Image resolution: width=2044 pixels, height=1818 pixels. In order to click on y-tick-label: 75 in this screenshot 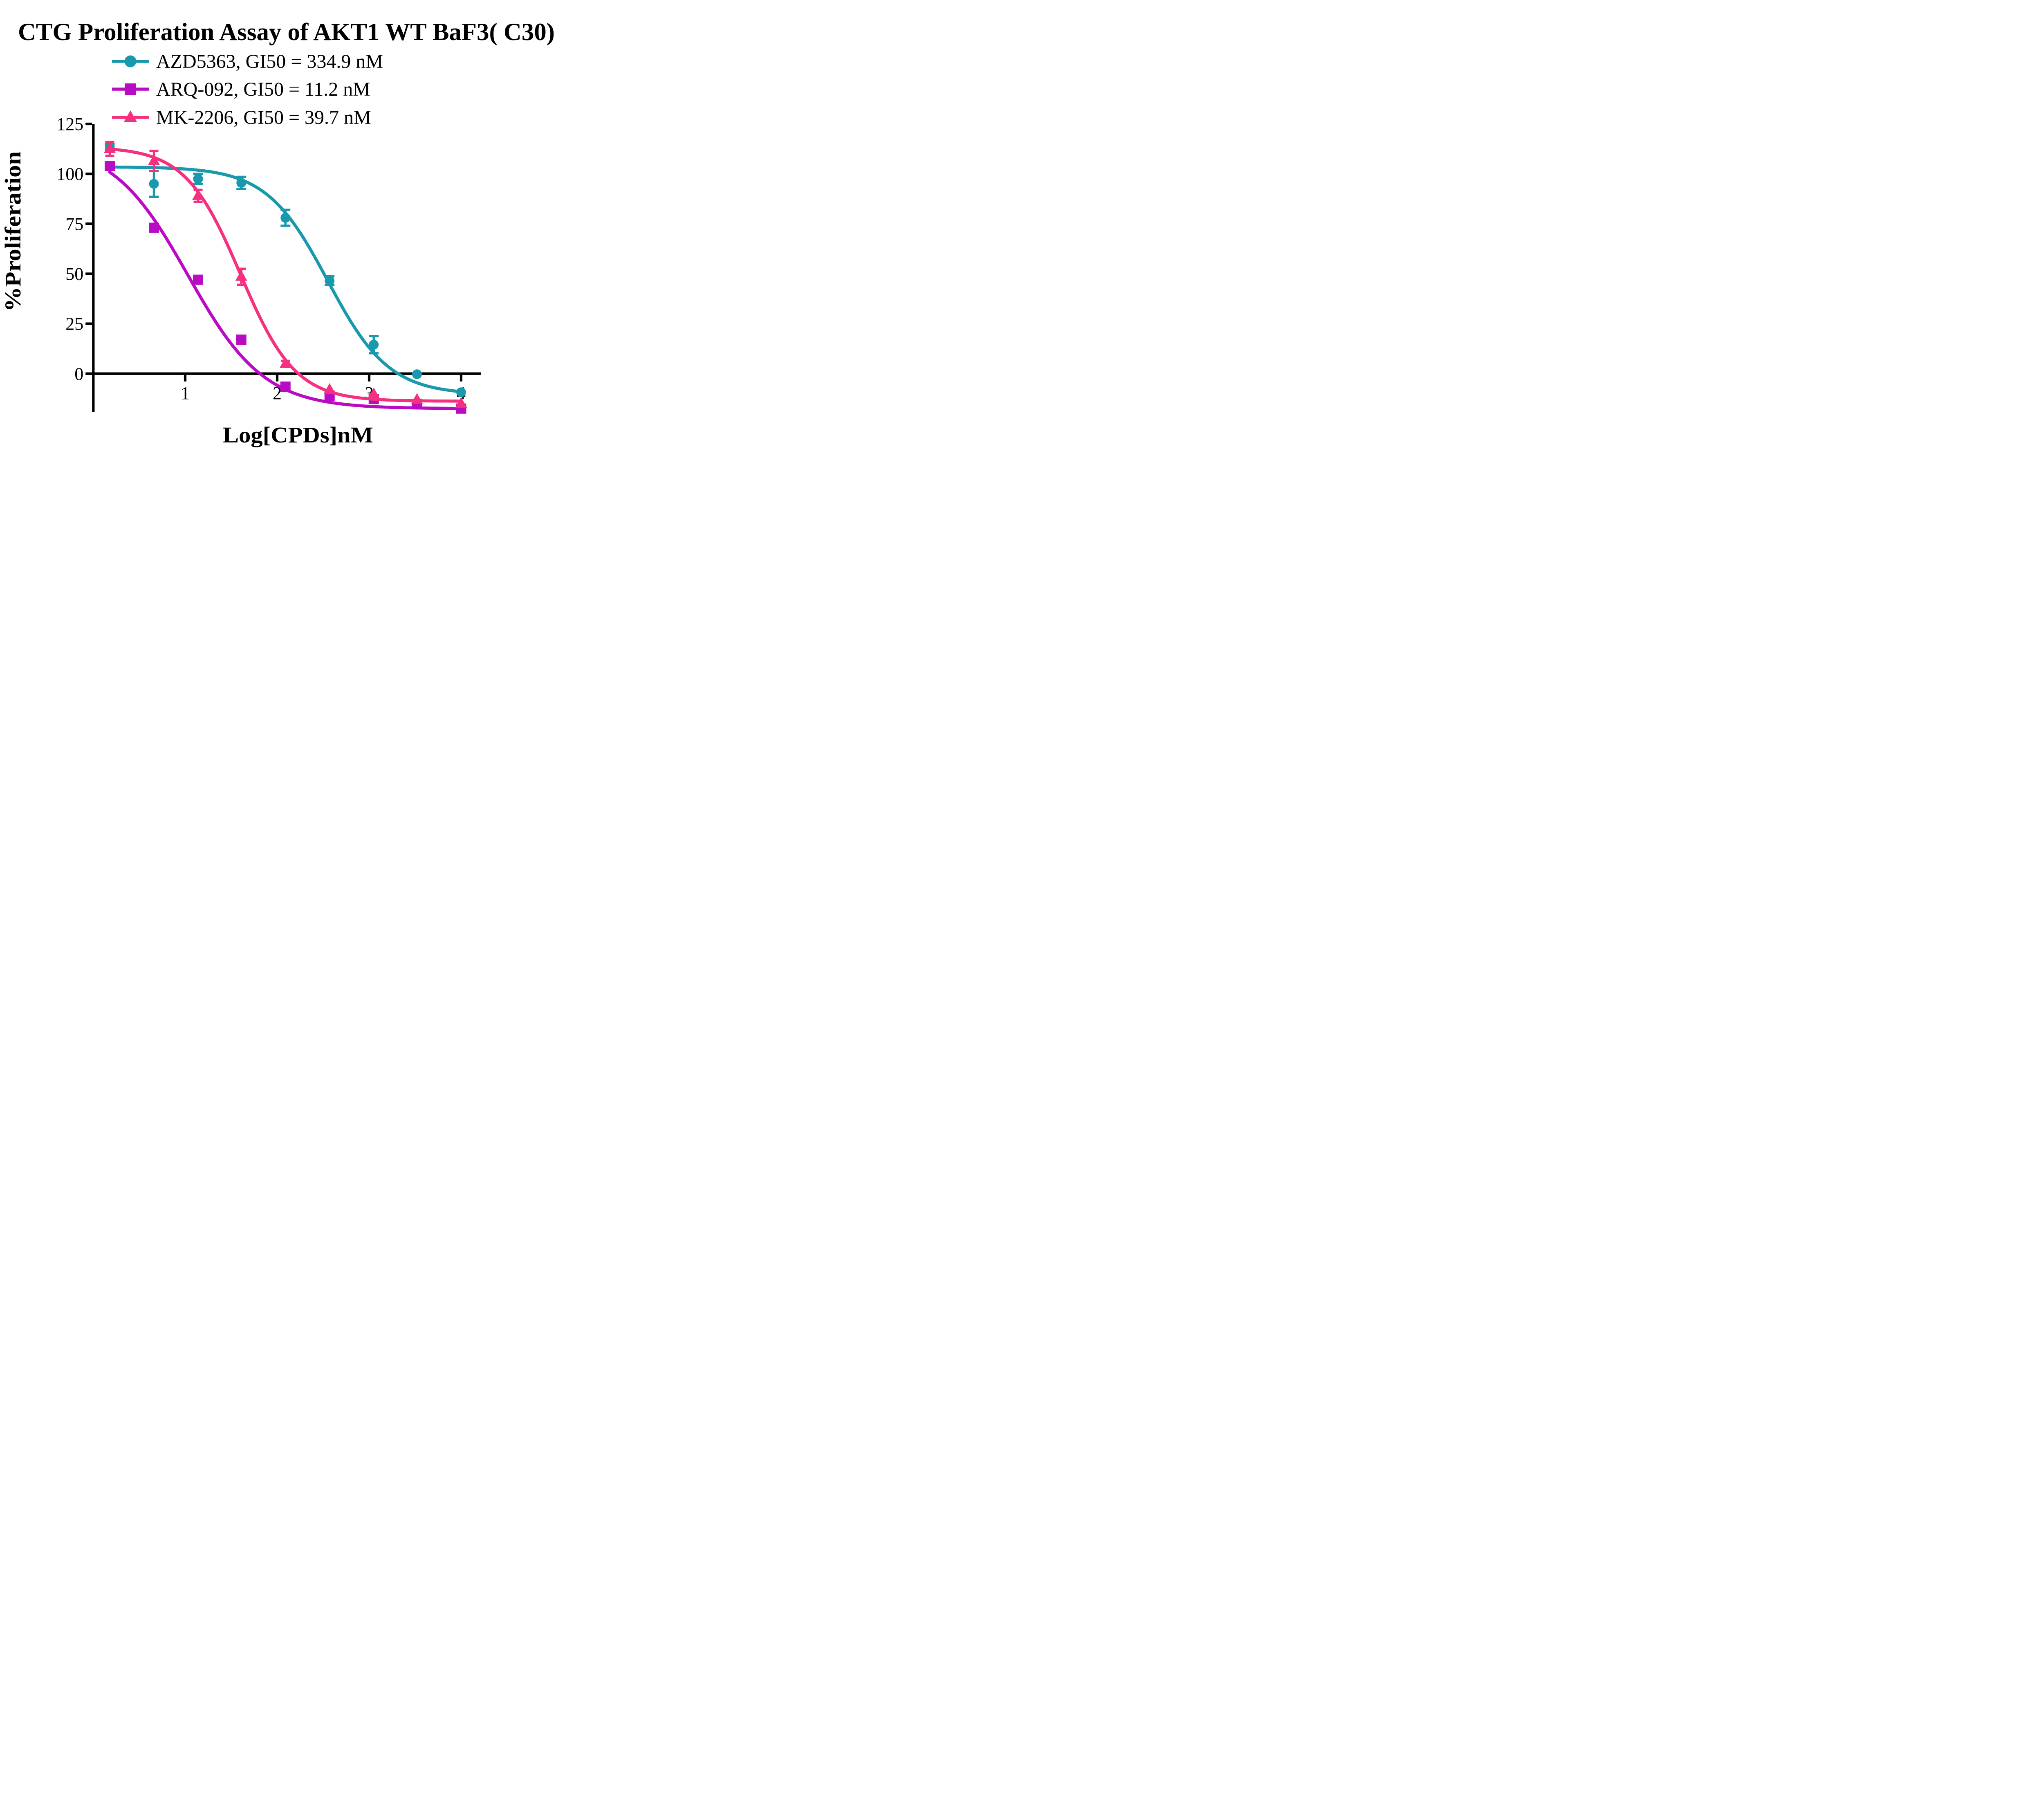, I will do `click(74, 224)`.